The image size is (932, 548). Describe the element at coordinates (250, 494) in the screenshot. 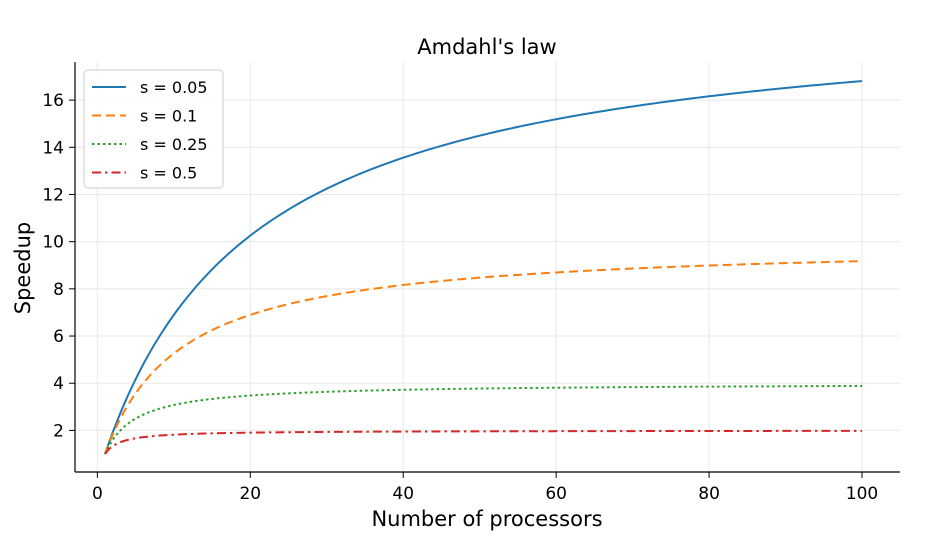

I see `x-tick-label: 20` at that location.